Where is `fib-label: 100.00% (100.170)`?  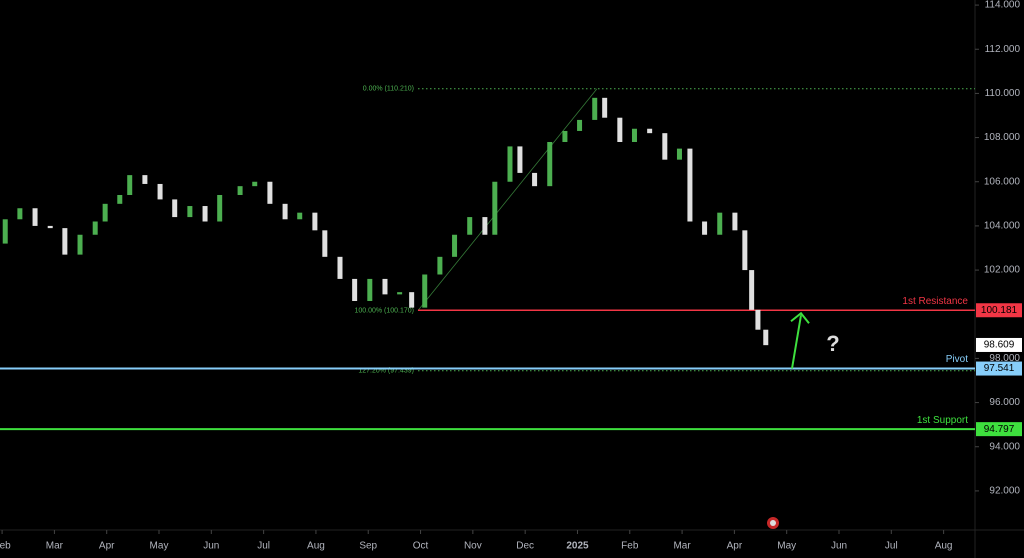 fib-label: 100.00% (100.170) is located at coordinates (384, 310).